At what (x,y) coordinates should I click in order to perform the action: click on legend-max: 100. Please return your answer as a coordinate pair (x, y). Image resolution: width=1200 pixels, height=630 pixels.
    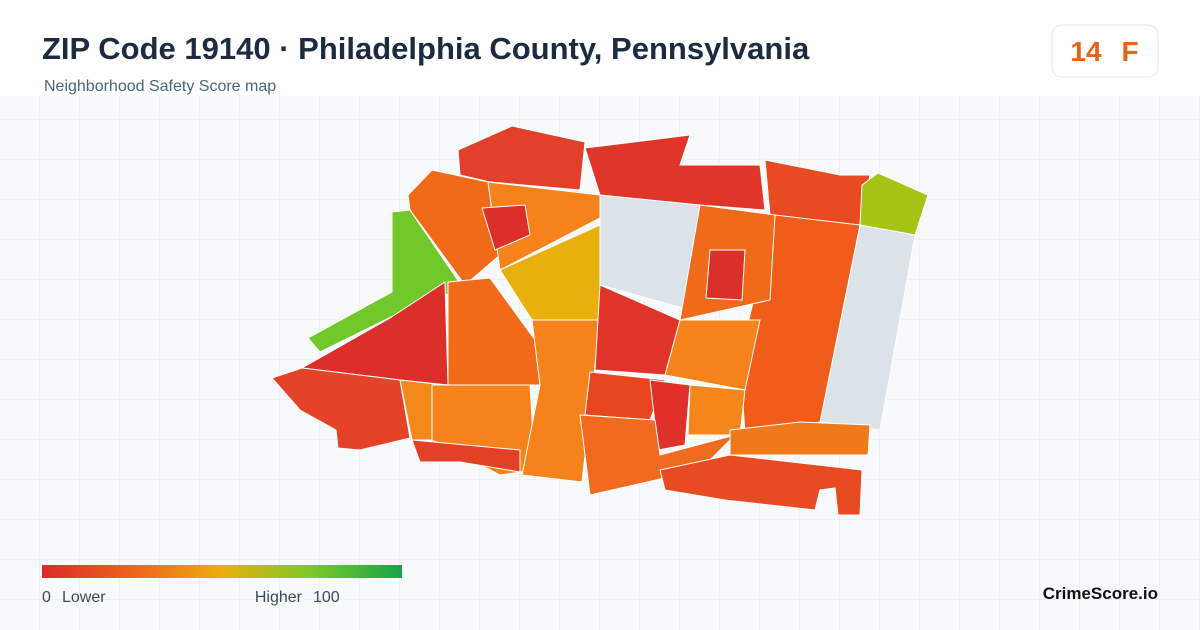
    Looking at the image, I should click on (326, 597).